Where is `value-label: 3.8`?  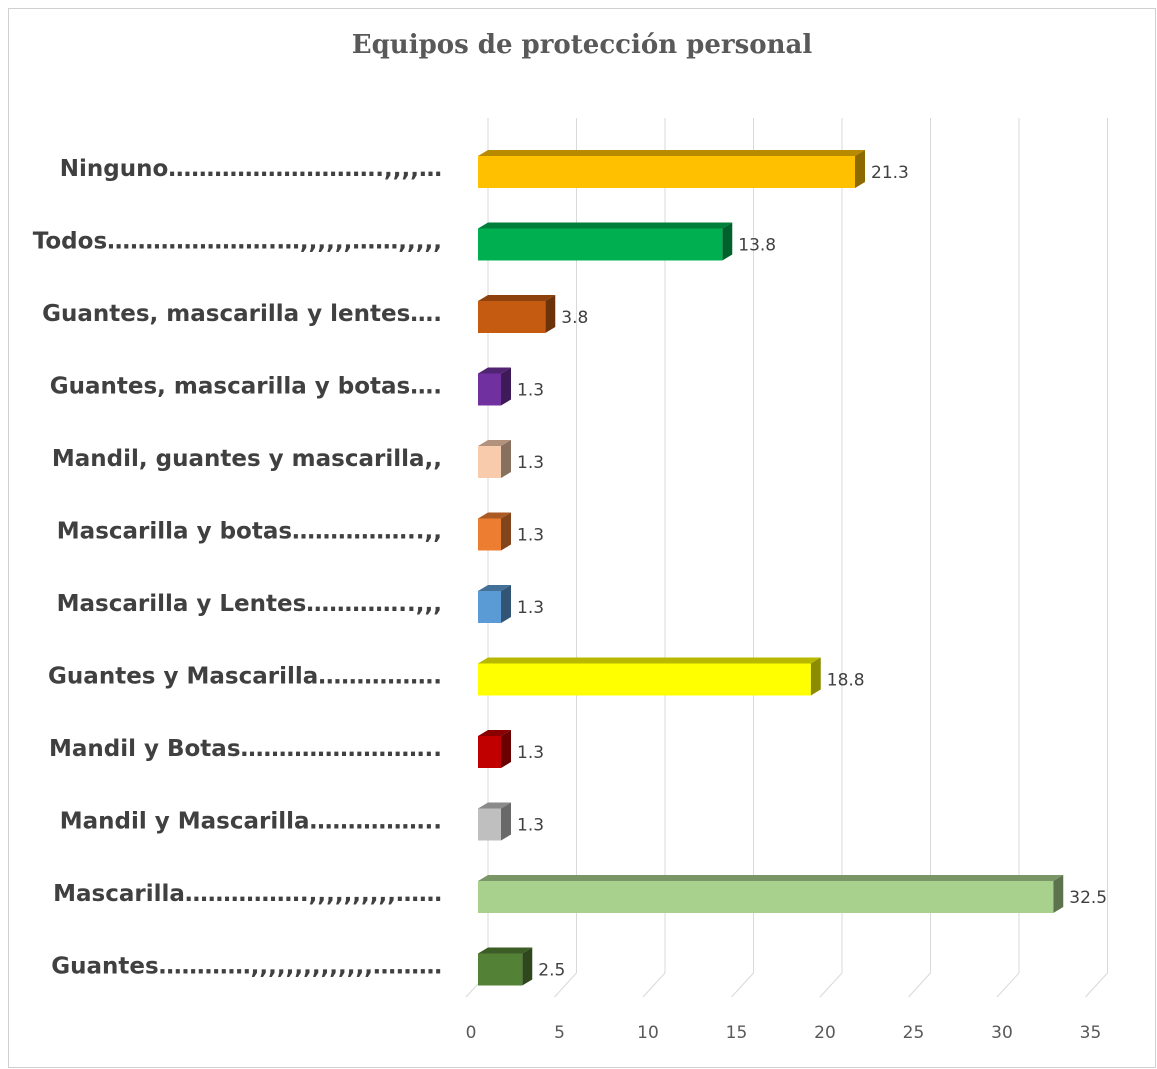 value-label: 3.8 is located at coordinates (574, 318).